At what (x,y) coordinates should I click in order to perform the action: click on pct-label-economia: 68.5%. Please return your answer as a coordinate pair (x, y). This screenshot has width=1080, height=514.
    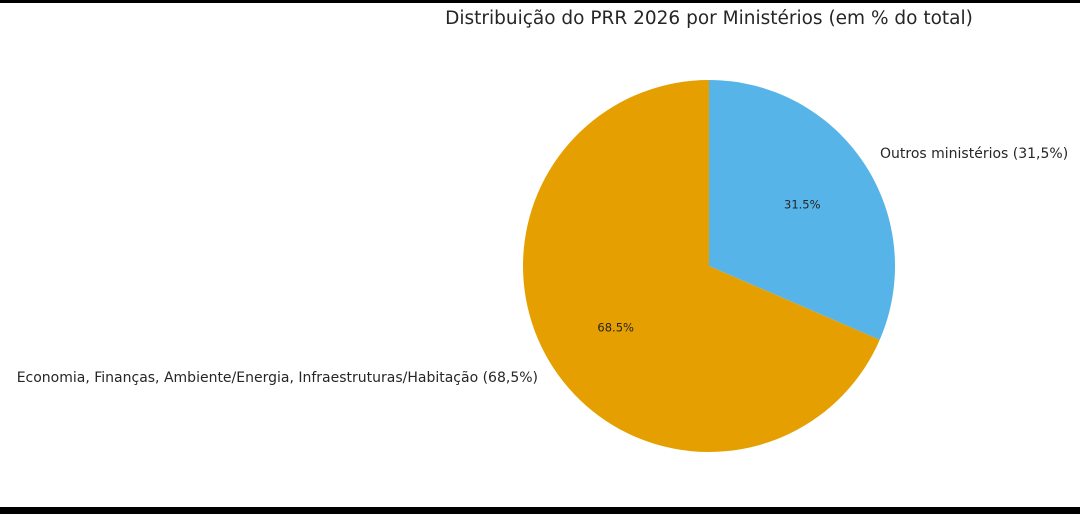
    Looking at the image, I should click on (615, 327).